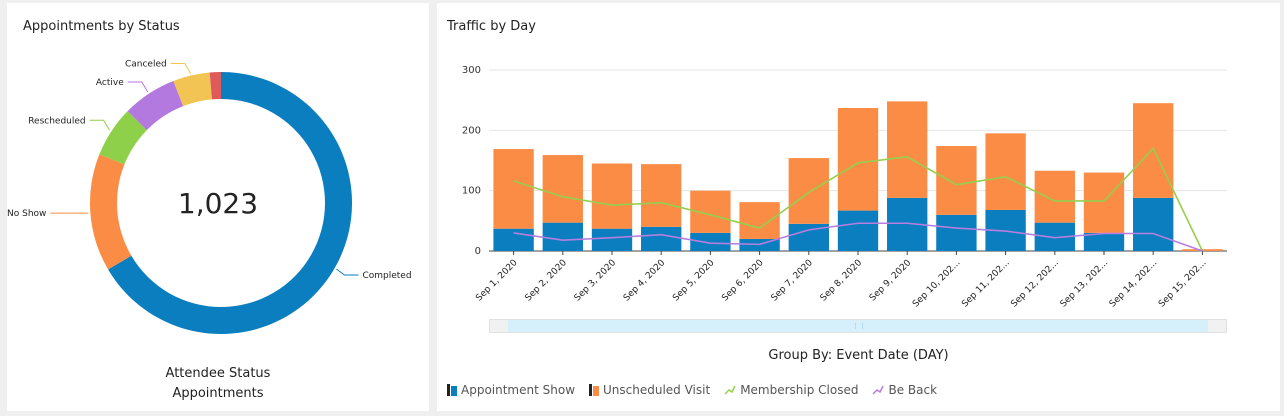 The image size is (1284, 416). I want to click on legend-label: Unscheduled Visit, so click(657, 390).